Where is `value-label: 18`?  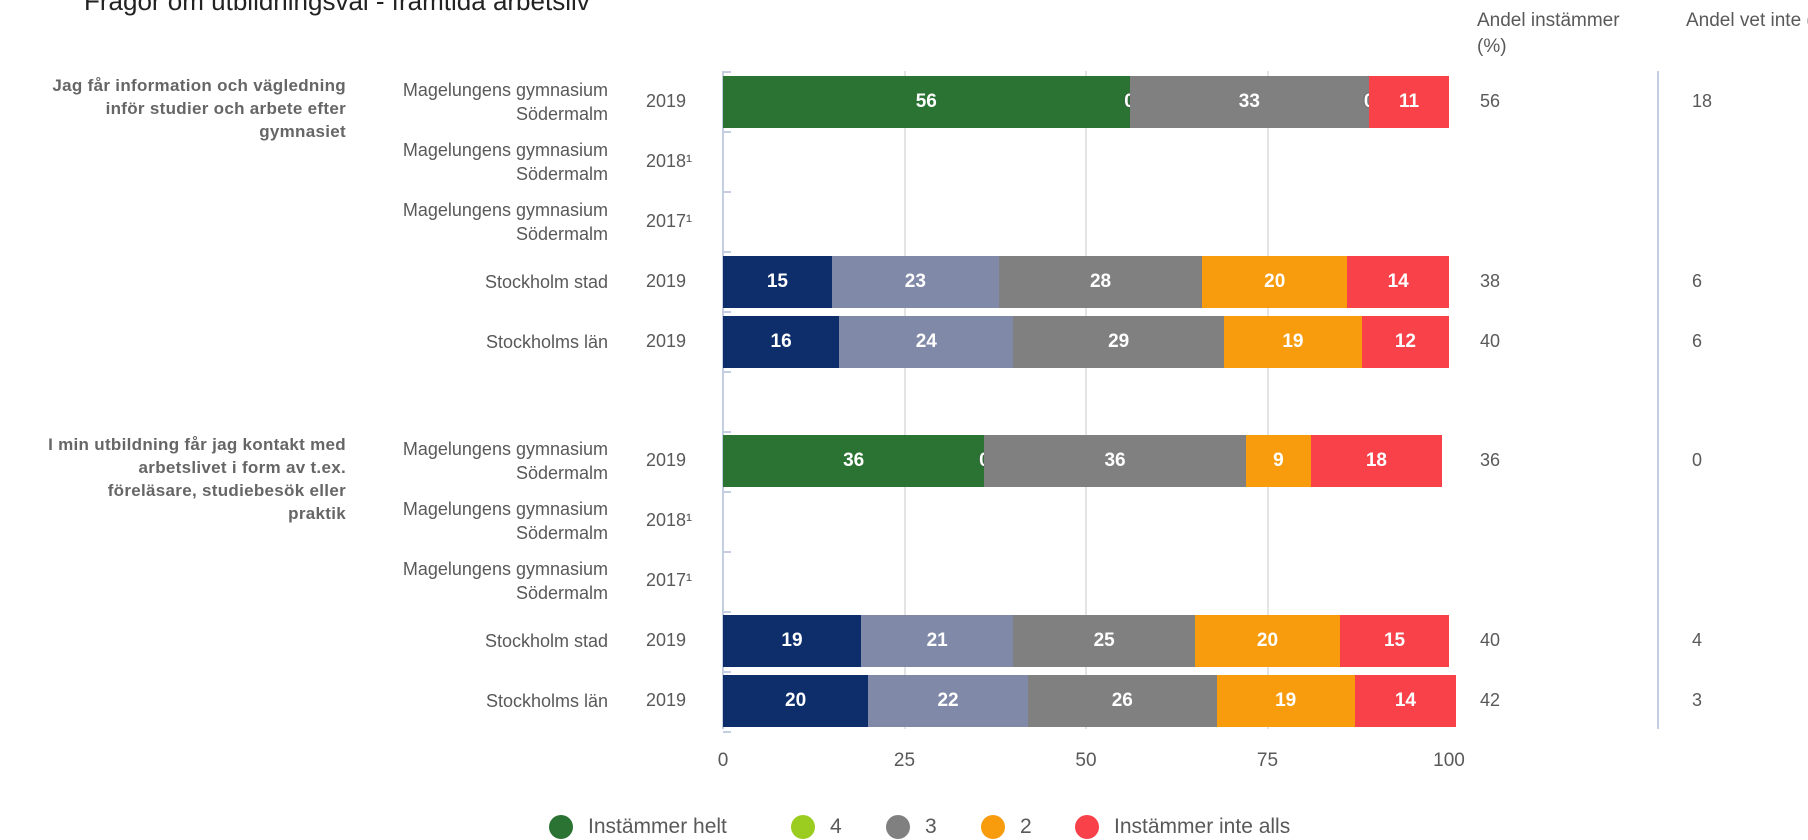 value-label: 18 is located at coordinates (1376, 460).